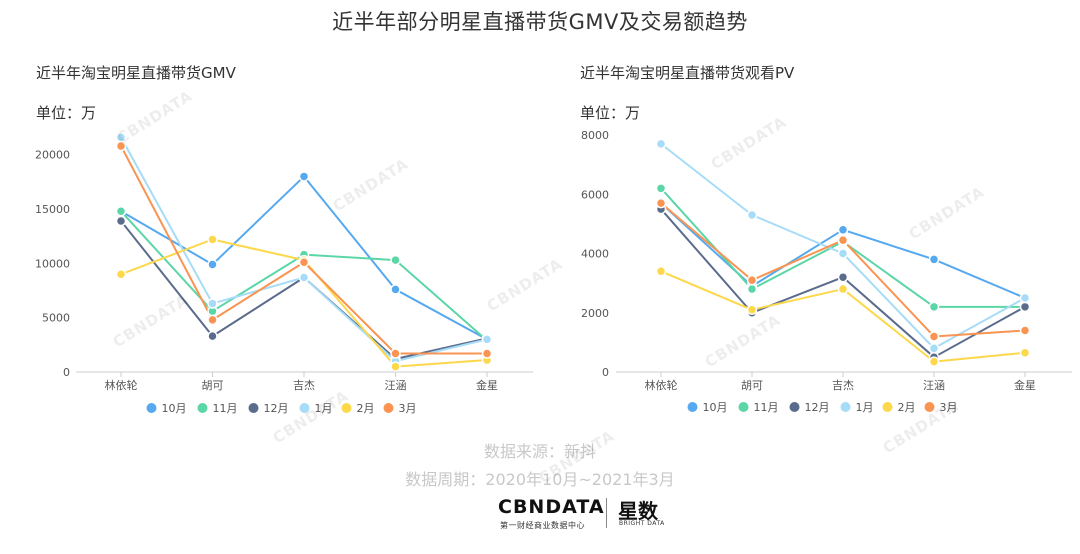 The width and height of the screenshot is (1080, 554). Describe the element at coordinates (52, 209) in the screenshot. I see `y-tick-label: 15000` at that location.